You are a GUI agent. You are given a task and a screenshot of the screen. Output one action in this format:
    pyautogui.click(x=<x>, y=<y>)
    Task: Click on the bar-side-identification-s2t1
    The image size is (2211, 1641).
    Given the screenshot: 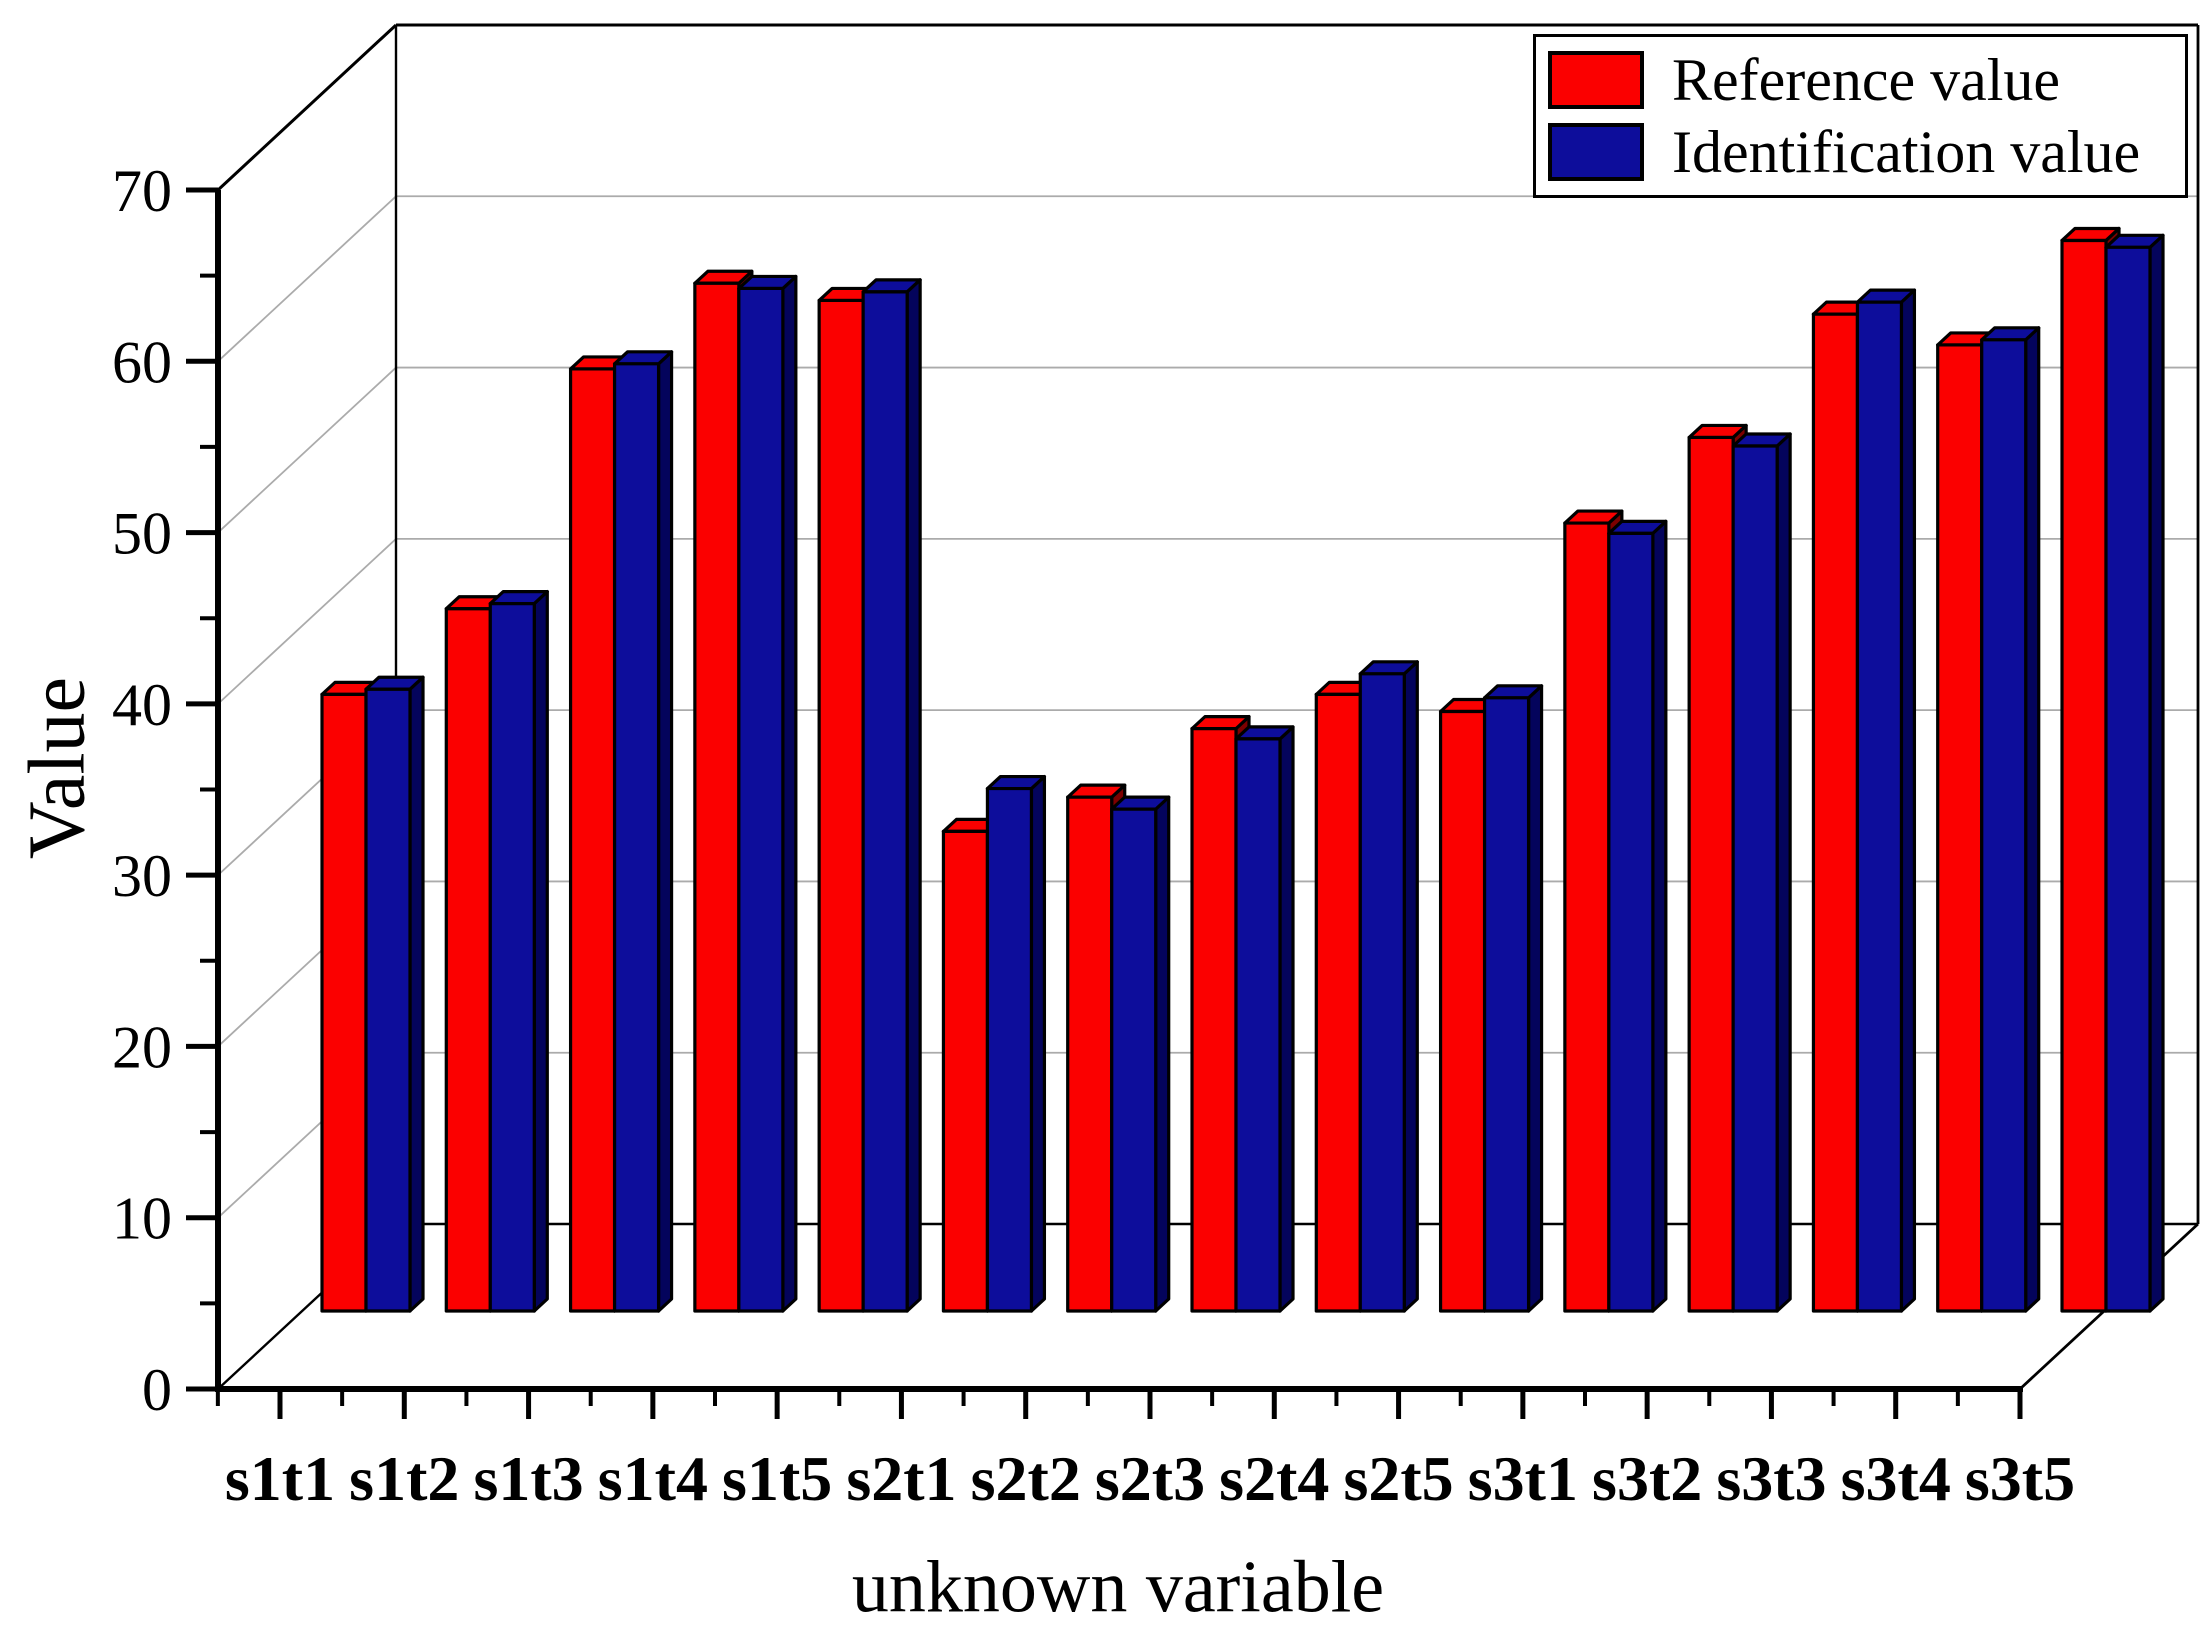 What is the action you would take?
    pyautogui.click(x=1038, y=1043)
    